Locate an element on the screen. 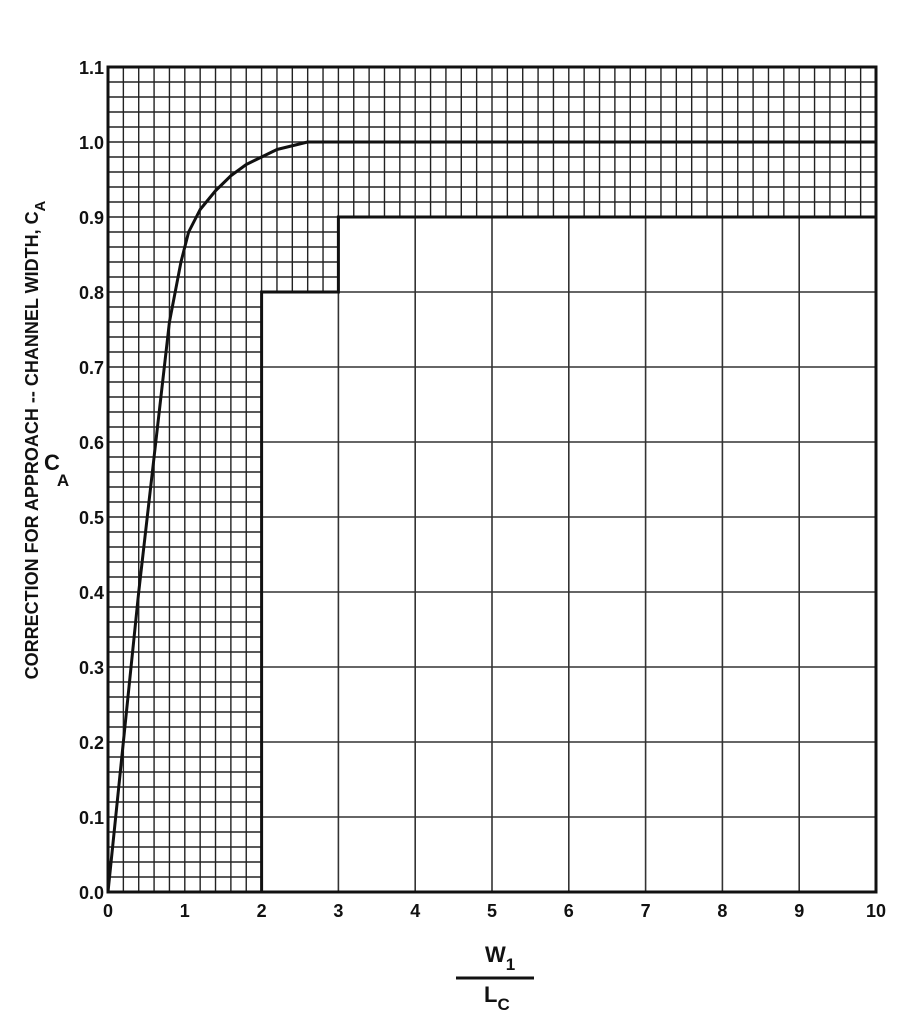 The image size is (923, 1024). y-tick-label: 0.5 is located at coordinates (91, 518).